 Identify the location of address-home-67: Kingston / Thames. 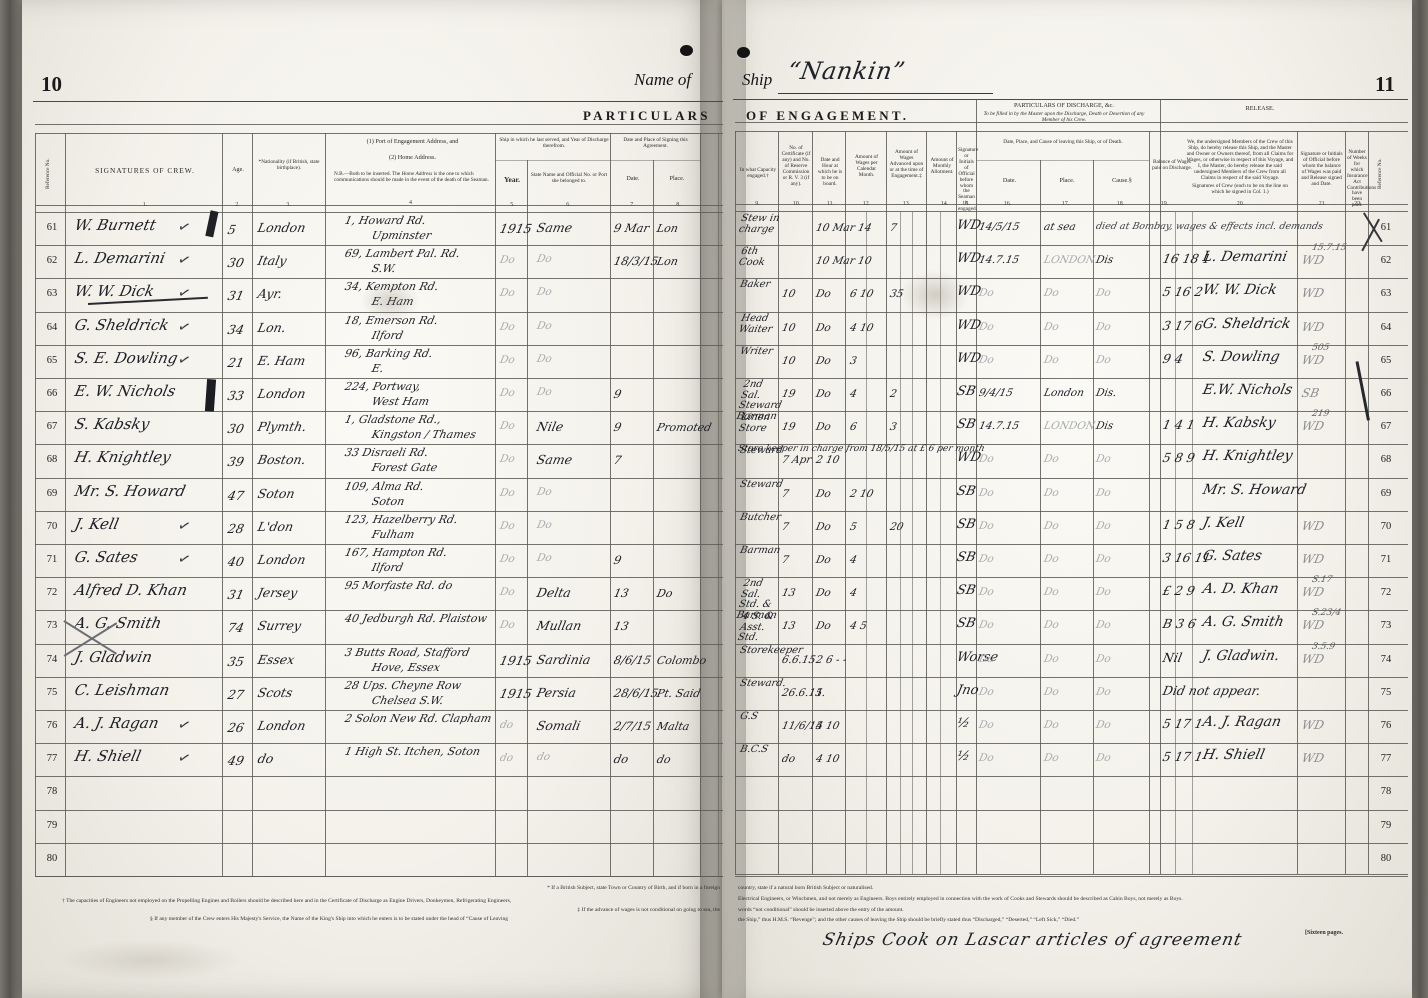
(424, 435).